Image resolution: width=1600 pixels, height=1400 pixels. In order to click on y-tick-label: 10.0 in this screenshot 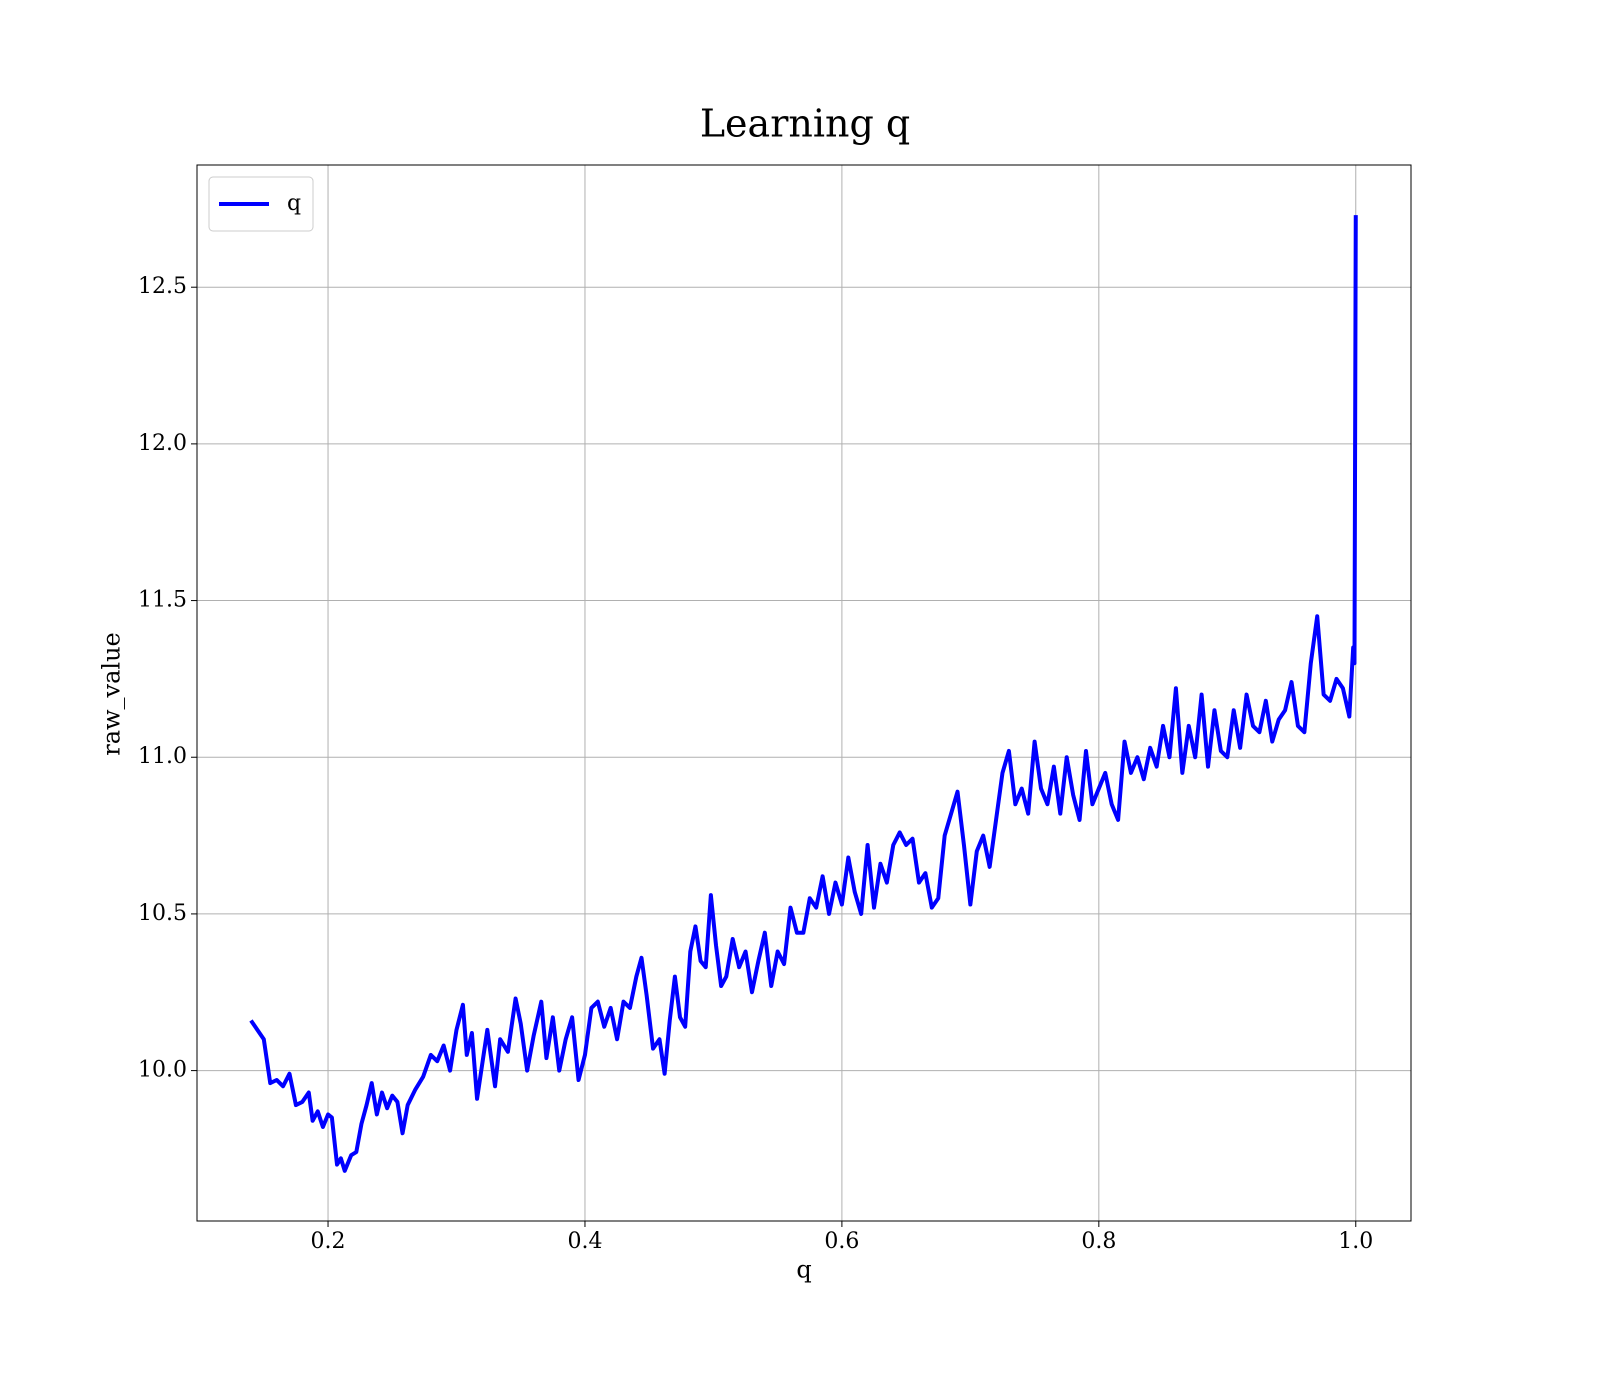, I will do `click(162, 1070)`.